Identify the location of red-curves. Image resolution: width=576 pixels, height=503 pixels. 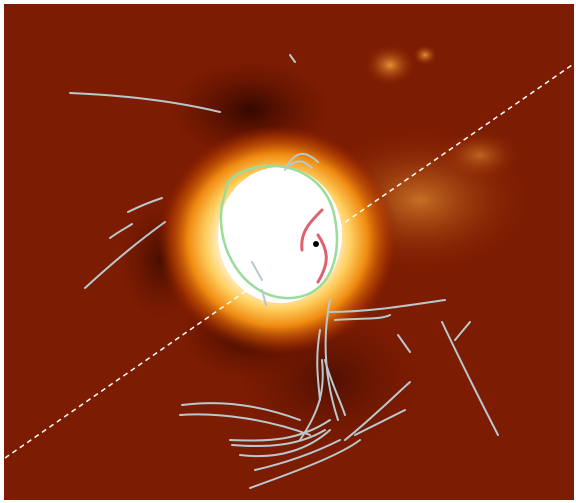
(314, 246).